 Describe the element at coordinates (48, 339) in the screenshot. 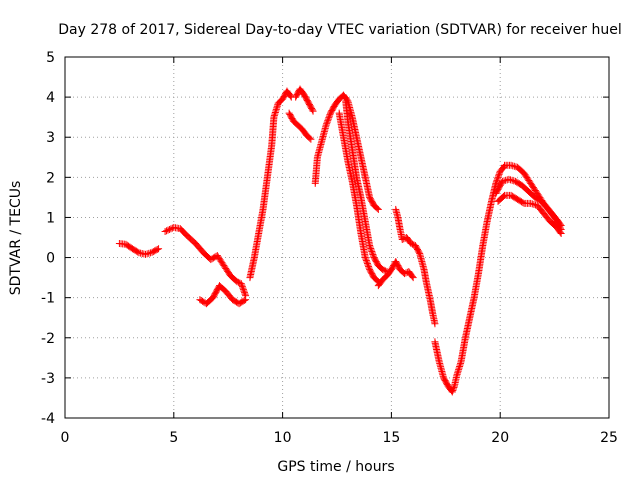

I see `y-tick-label: -2` at that location.